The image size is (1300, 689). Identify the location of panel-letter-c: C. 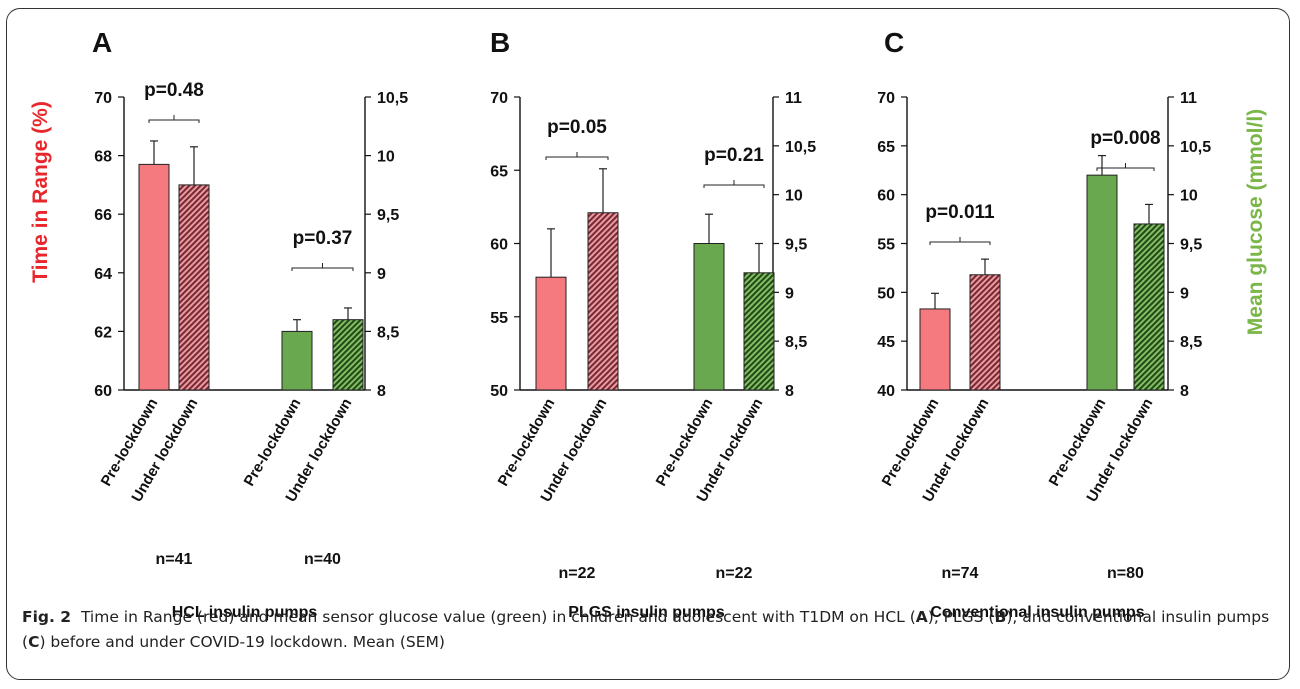
(894, 42).